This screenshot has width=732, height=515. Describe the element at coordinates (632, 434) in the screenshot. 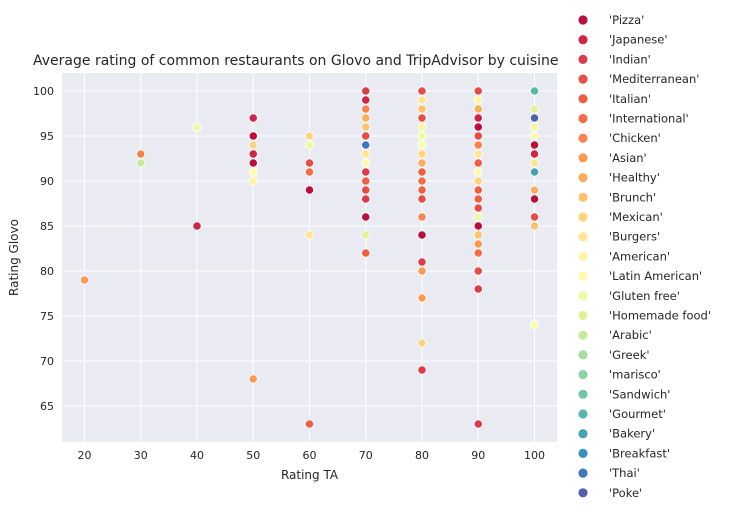

I see `legend-label: 'Bakery'` at that location.